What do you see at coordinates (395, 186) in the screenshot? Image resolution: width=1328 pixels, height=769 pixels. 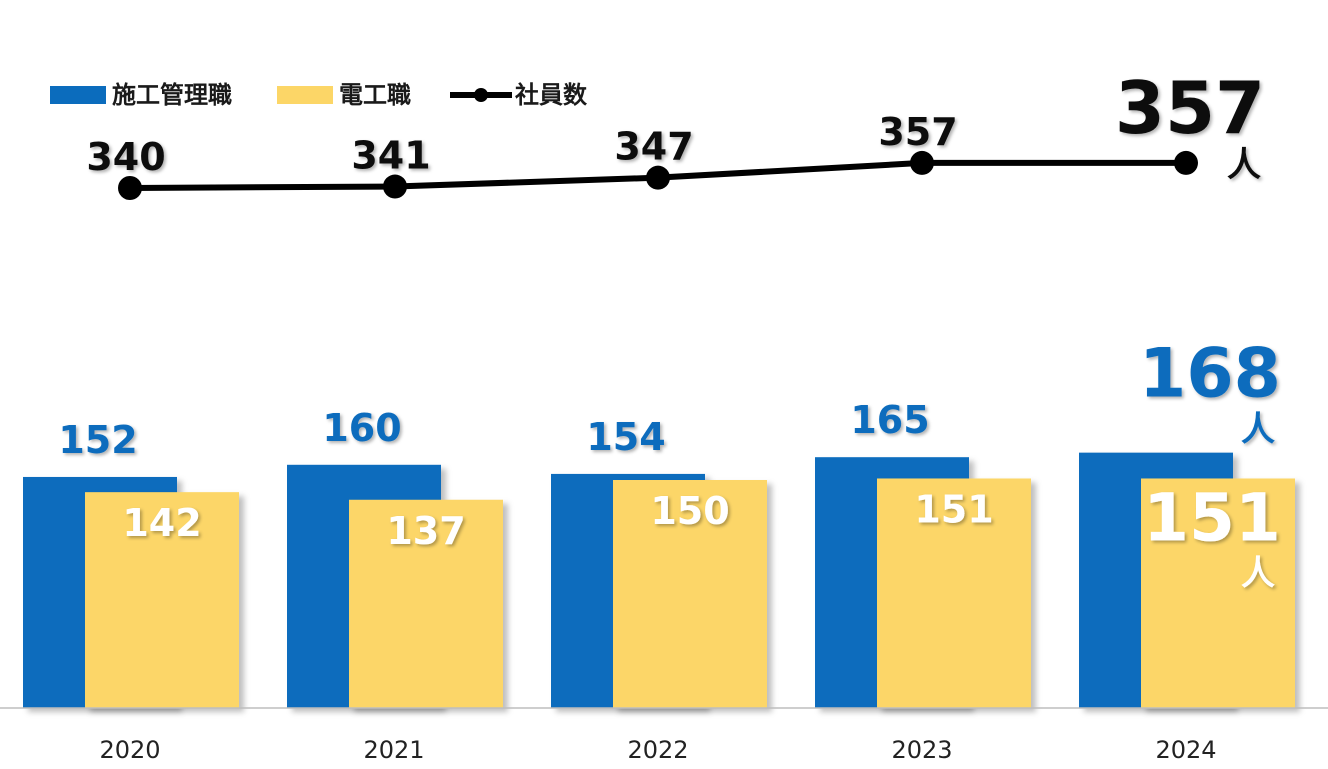 I see `marker-employees-2021` at bounding box center [395, 186].